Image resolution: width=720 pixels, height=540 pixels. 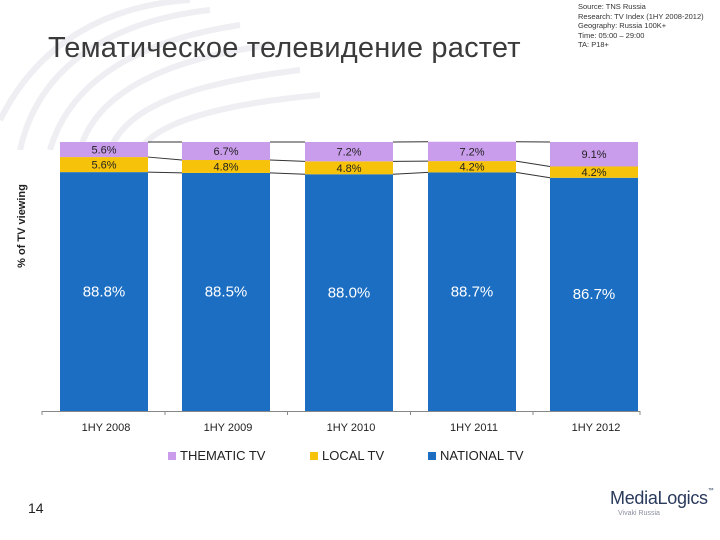 I want to click on legend-item-local: LOCAL TV, so click(x=347, y=455).